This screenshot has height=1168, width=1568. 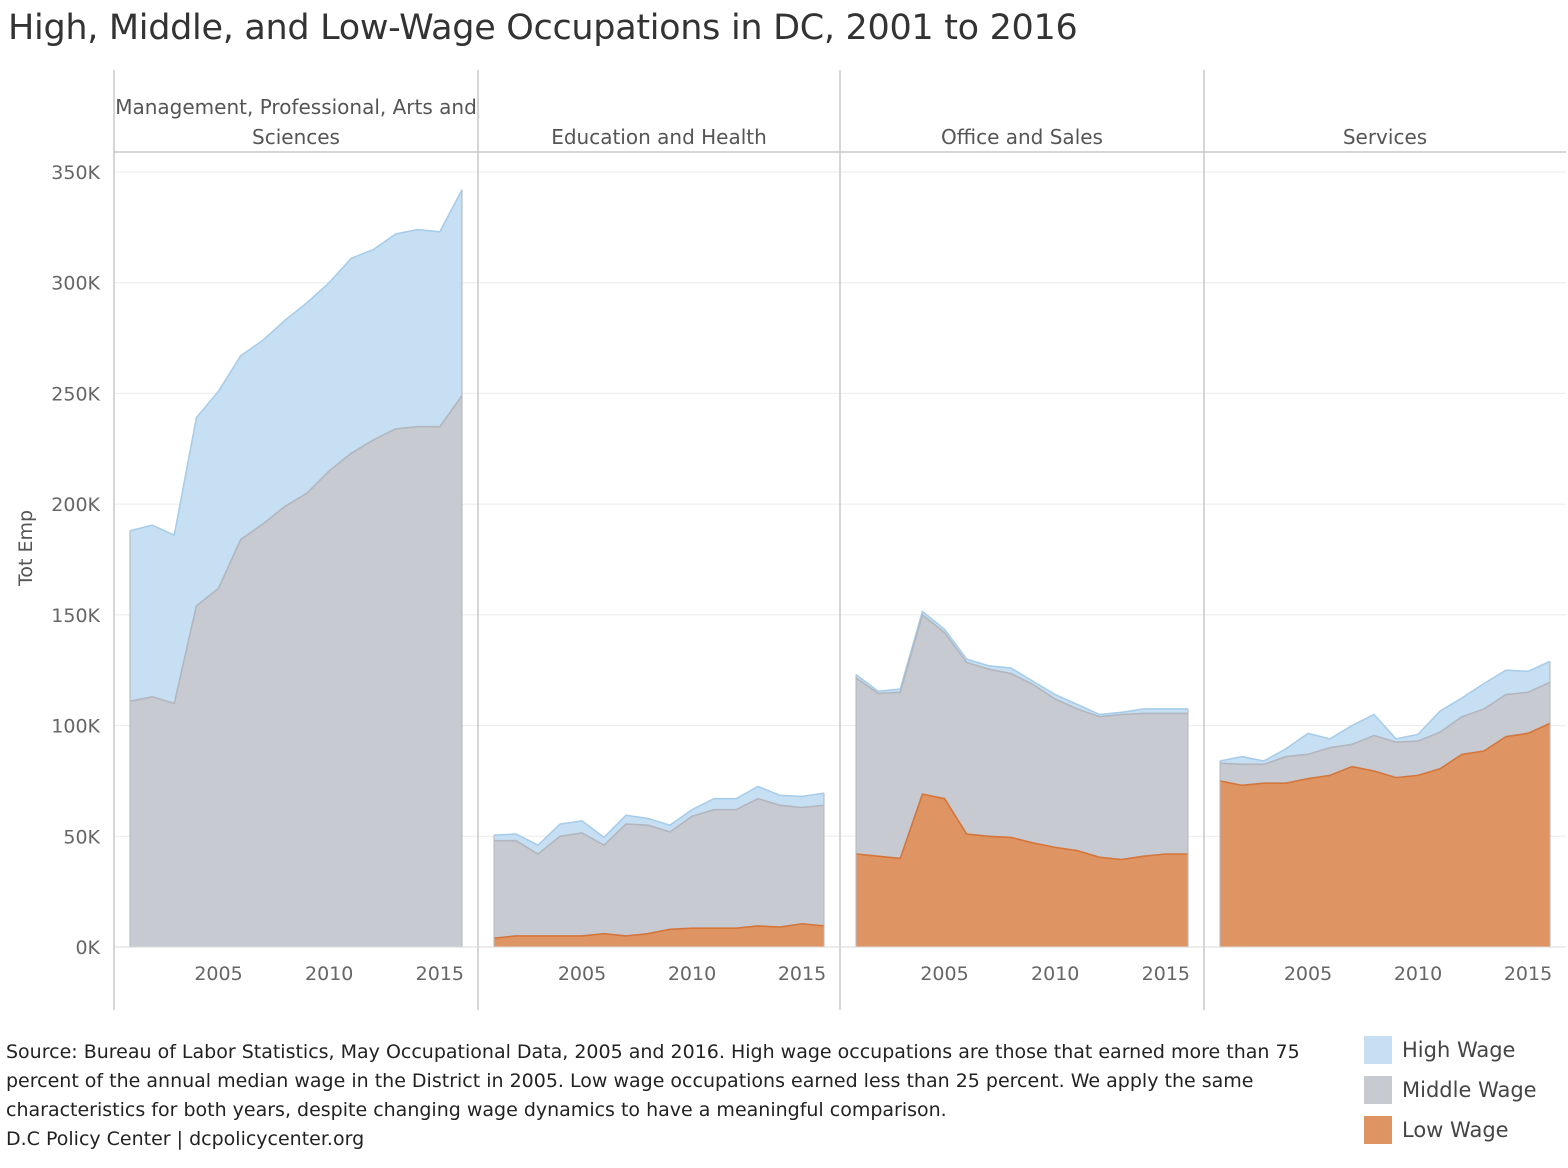 What do you see at coordinates (1459, 1050) in the screenshot?
I see `legend-label: High Wage` at bounding box center [1459, 1050].